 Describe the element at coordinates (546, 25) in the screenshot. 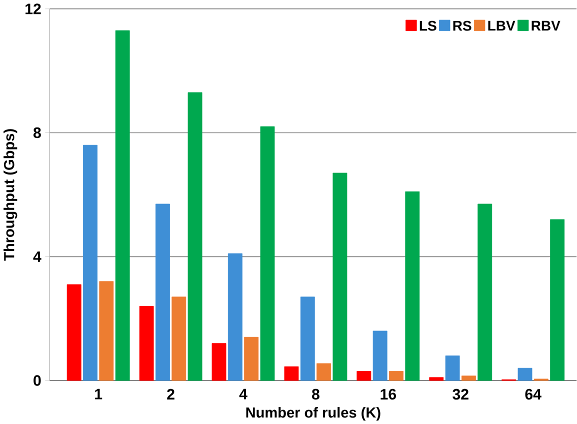

I see `legend-label: RBV` at that location.